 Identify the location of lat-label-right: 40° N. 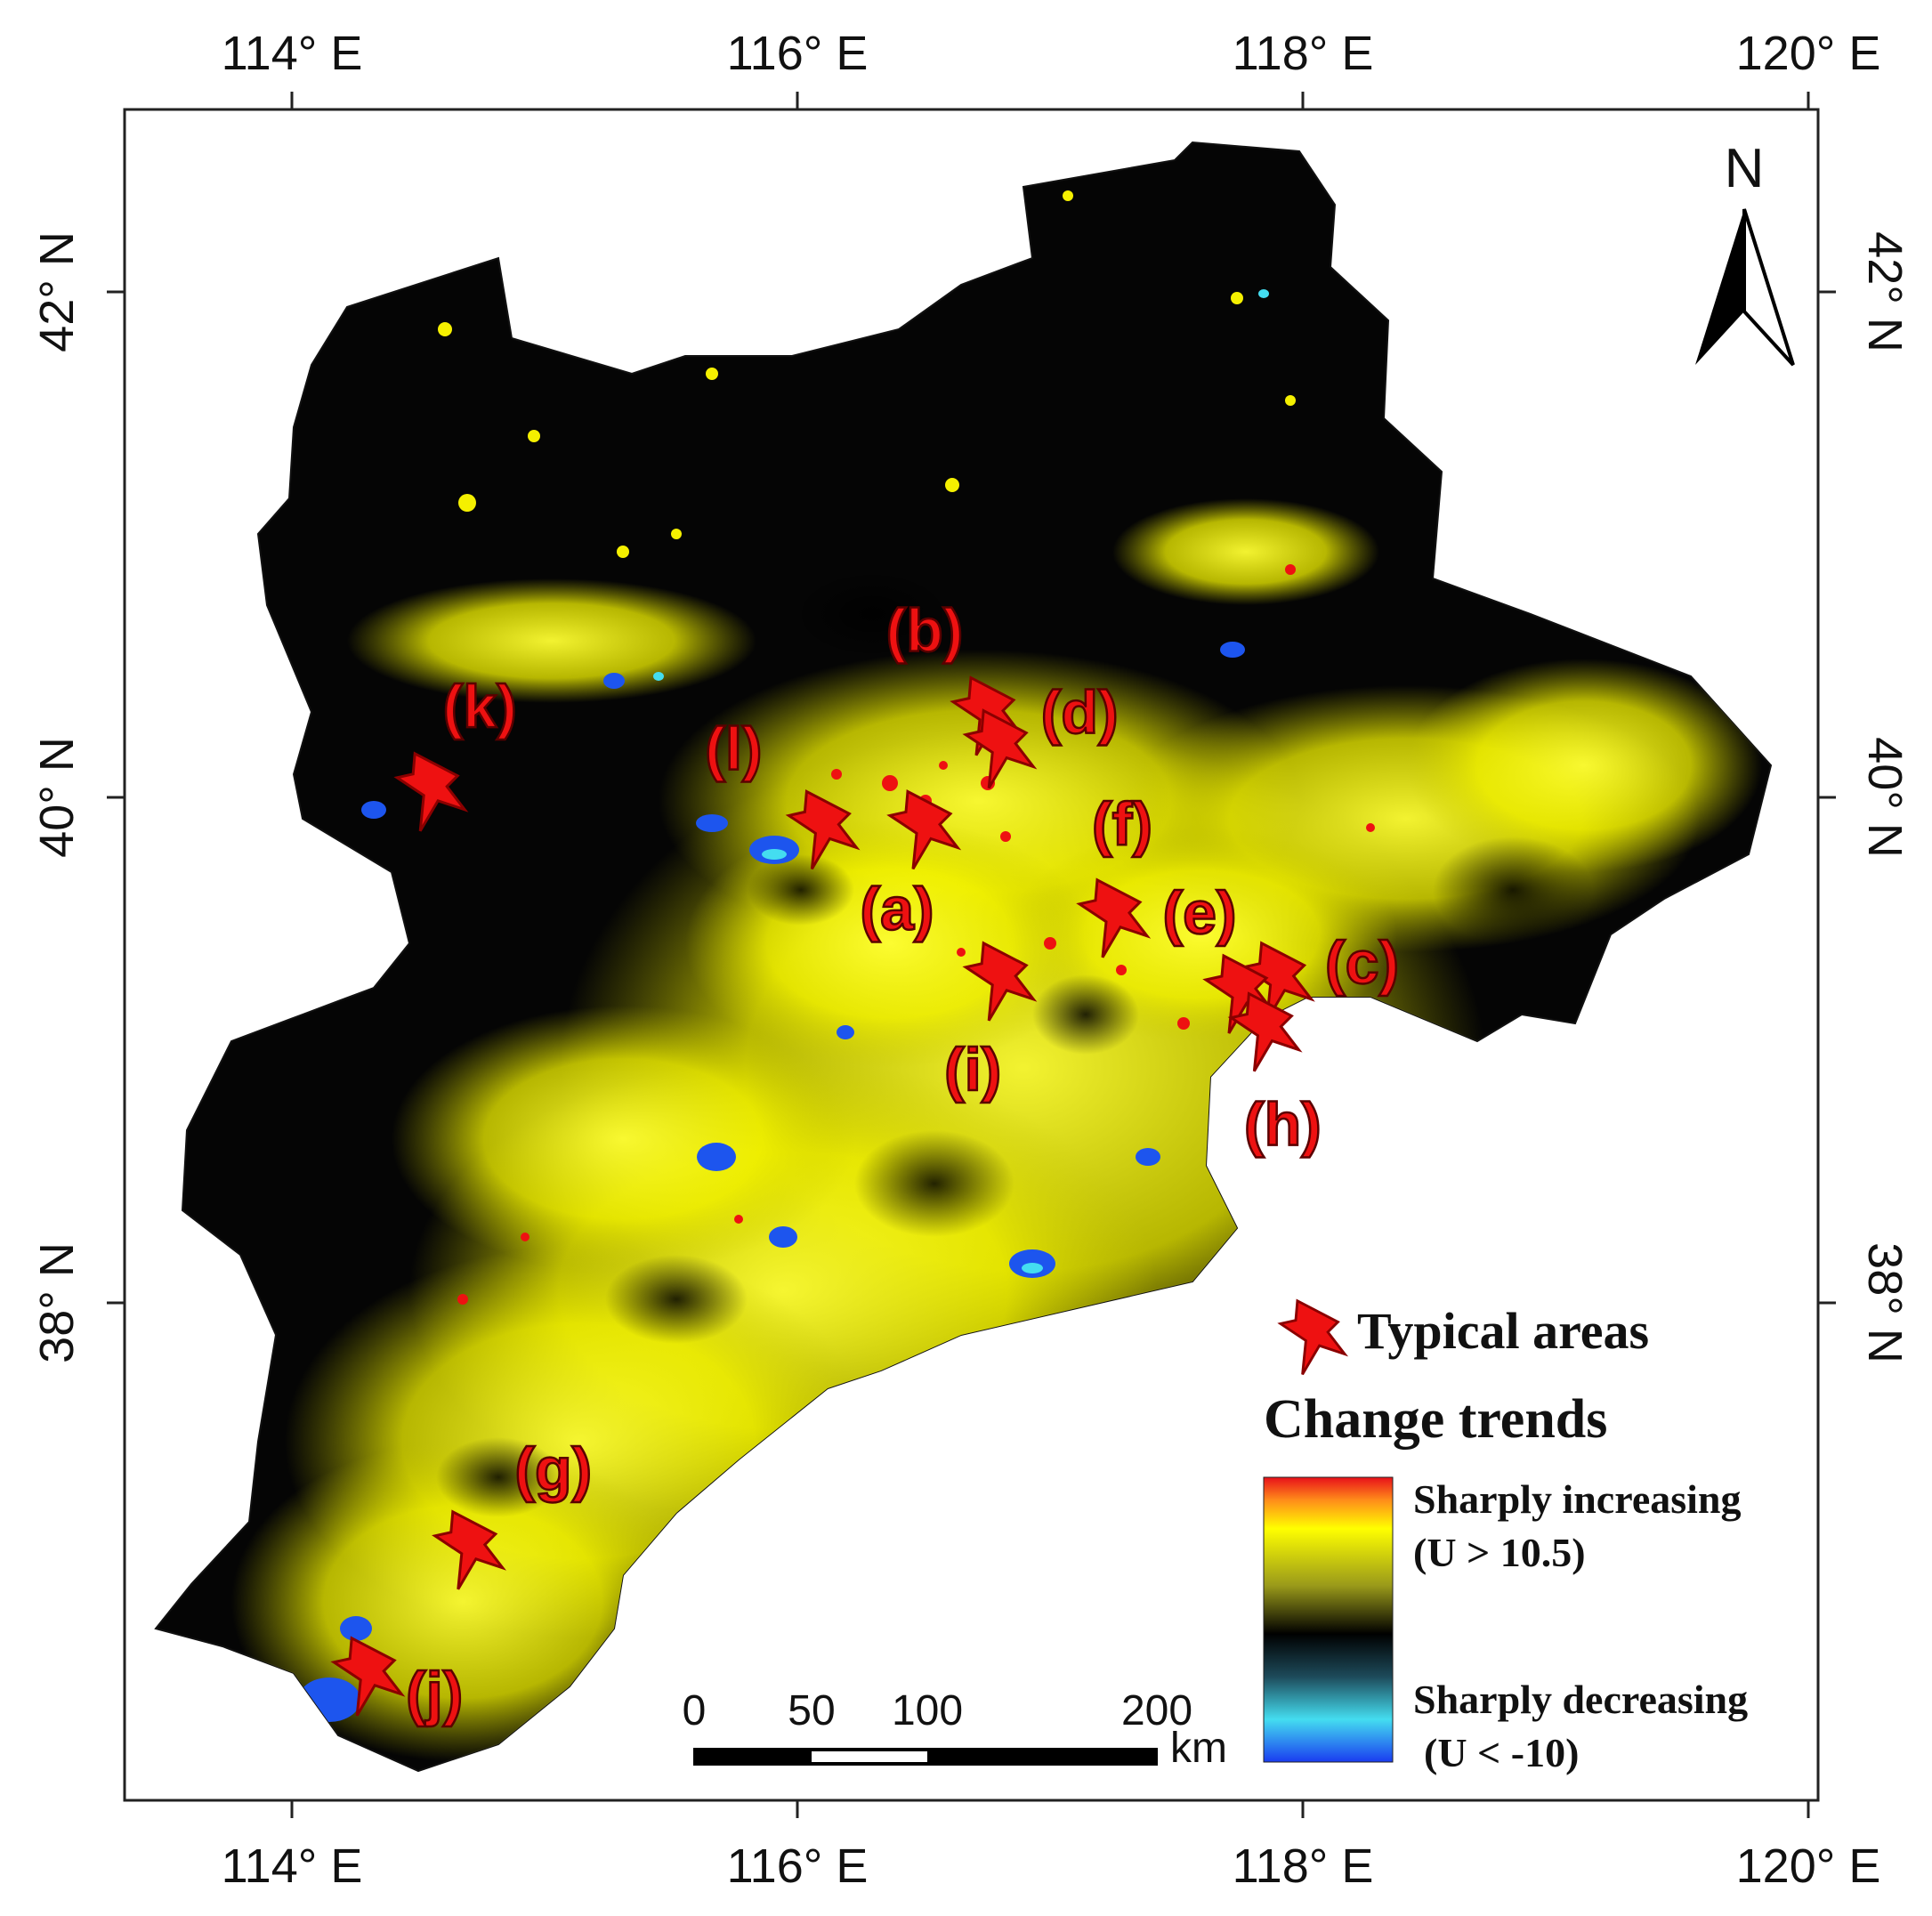
(1885, 797).